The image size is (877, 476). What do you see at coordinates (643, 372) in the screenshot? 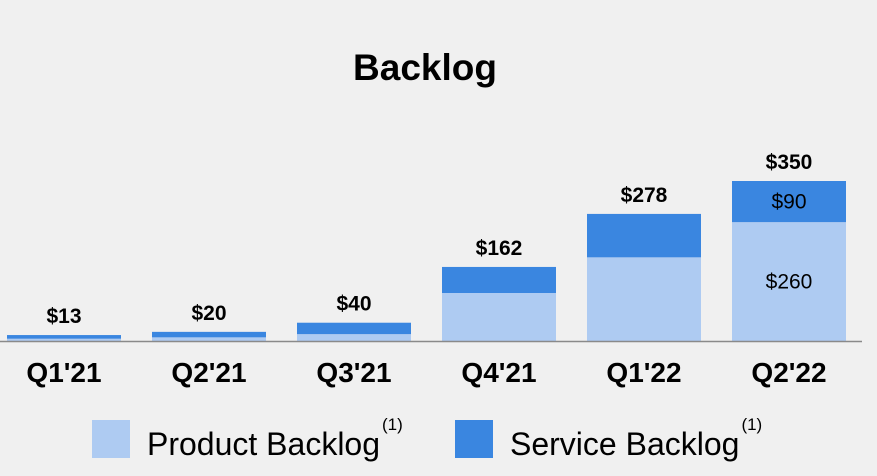
I see `category-label: Q1'22` at bounding box center [643, 372].